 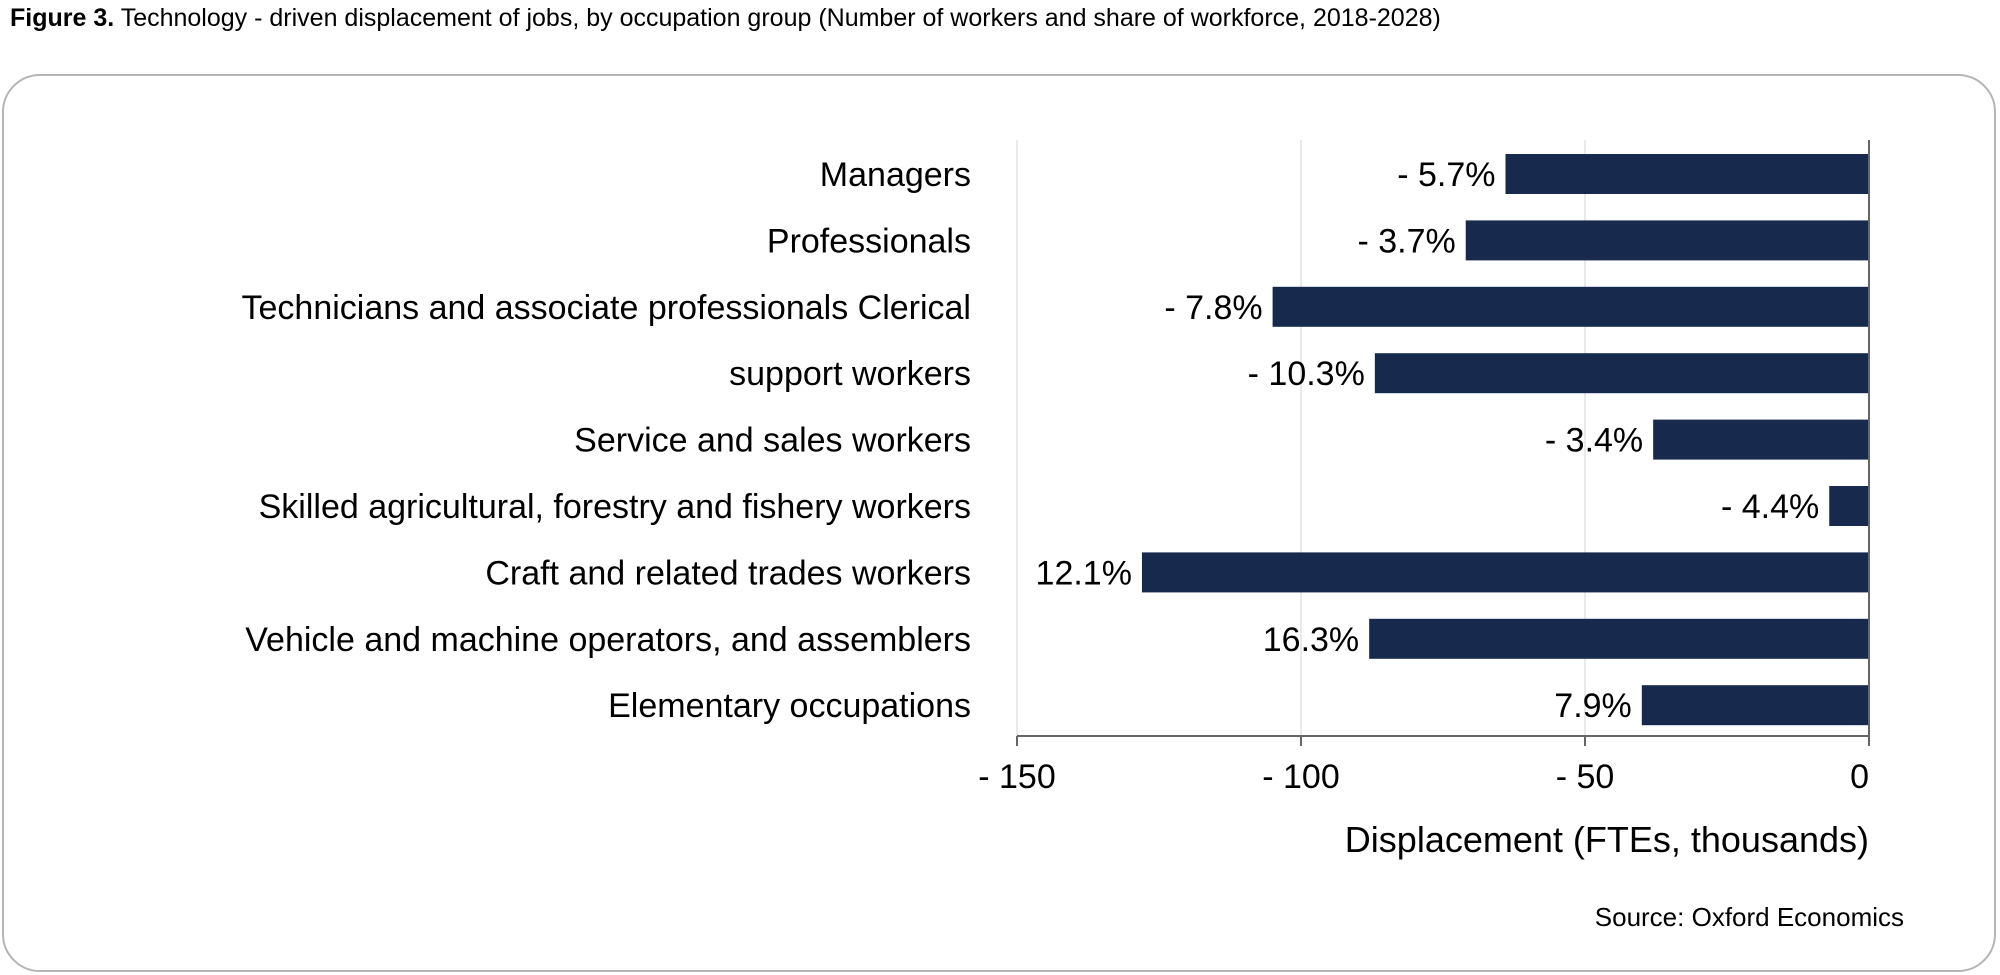 What do you see at coordinates (1306, 374) in the screenshot?
I see `data-label: - 10.3%` at bounding box center [1306, 374].